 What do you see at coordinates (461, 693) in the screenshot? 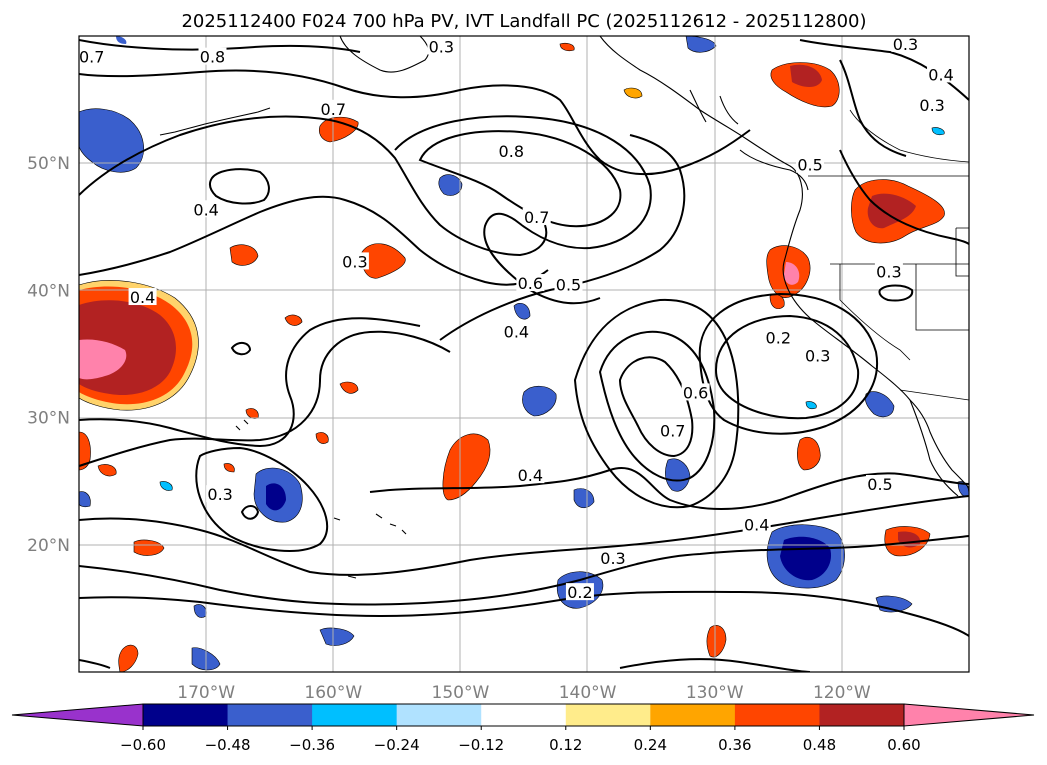
I see `lon-tick-label: 150°W` at bounding box center [461, 693].